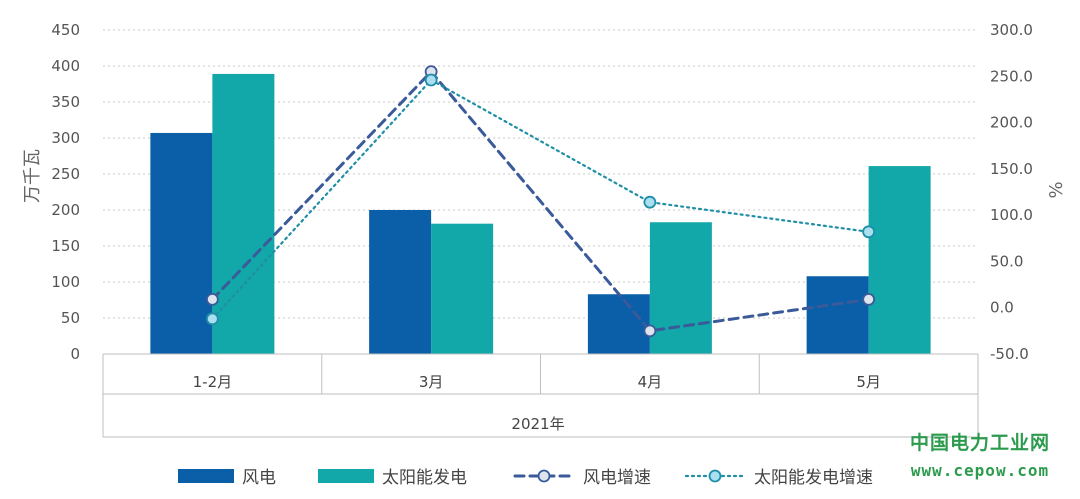  Describe the element at coordinates (868, 382) in the screenshot. I see `category-label: 5月` at that location.